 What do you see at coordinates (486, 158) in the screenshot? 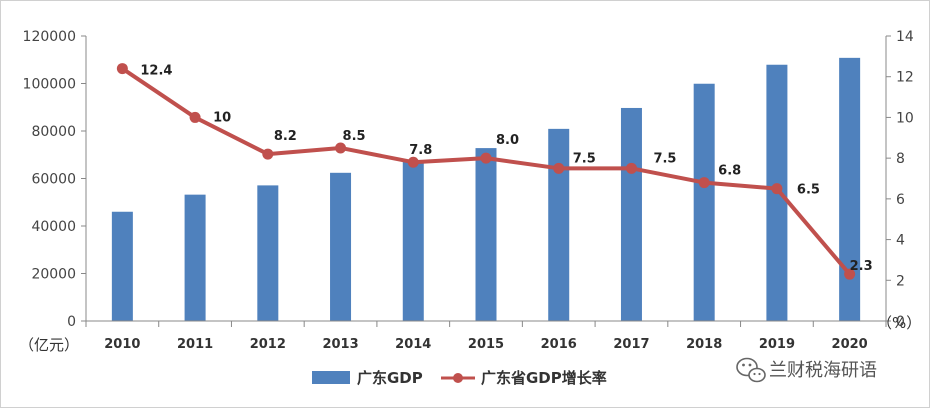
I see `growth-point-2015` at bounding box center [486, 158].